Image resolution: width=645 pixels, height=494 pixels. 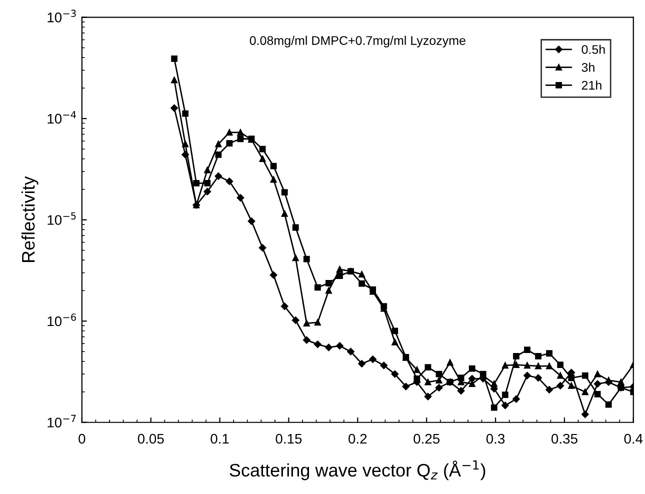 I want to click on x-axis-title: Scattering wave vector Q$_{z}$ (Å$^{−1}$), so click(x=358, y=470).